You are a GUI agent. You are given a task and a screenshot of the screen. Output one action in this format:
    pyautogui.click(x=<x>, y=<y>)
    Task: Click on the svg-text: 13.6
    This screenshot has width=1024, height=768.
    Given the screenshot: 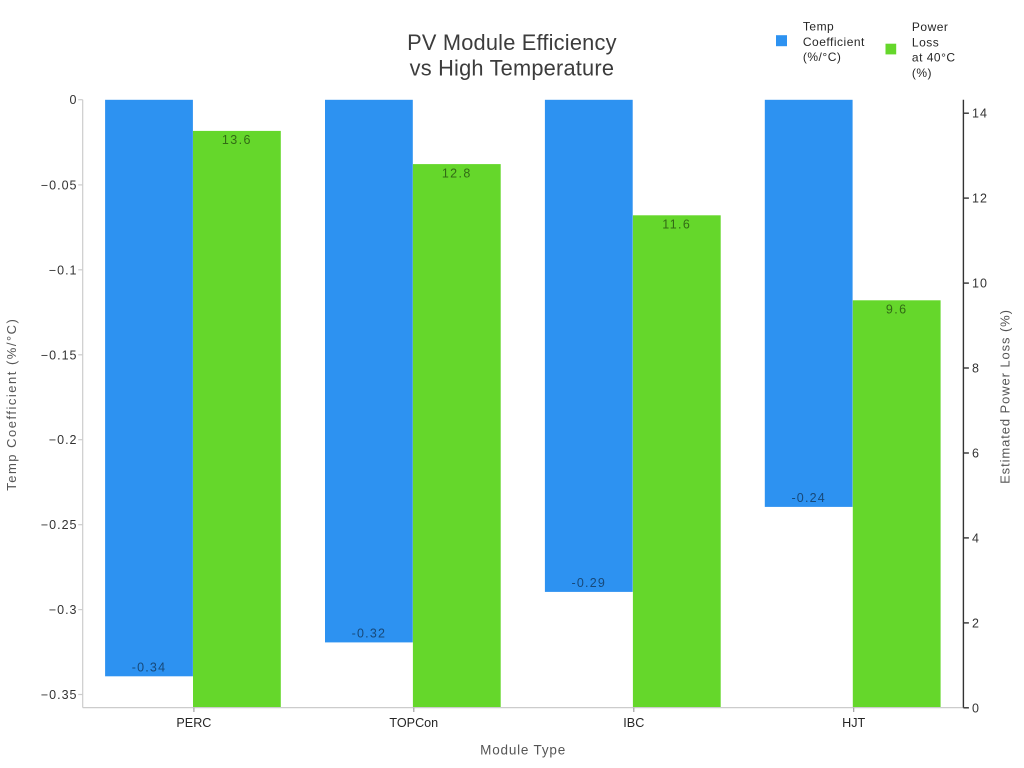 What is the action you would take?
    pyautogui.click(x=237, y=140)
    